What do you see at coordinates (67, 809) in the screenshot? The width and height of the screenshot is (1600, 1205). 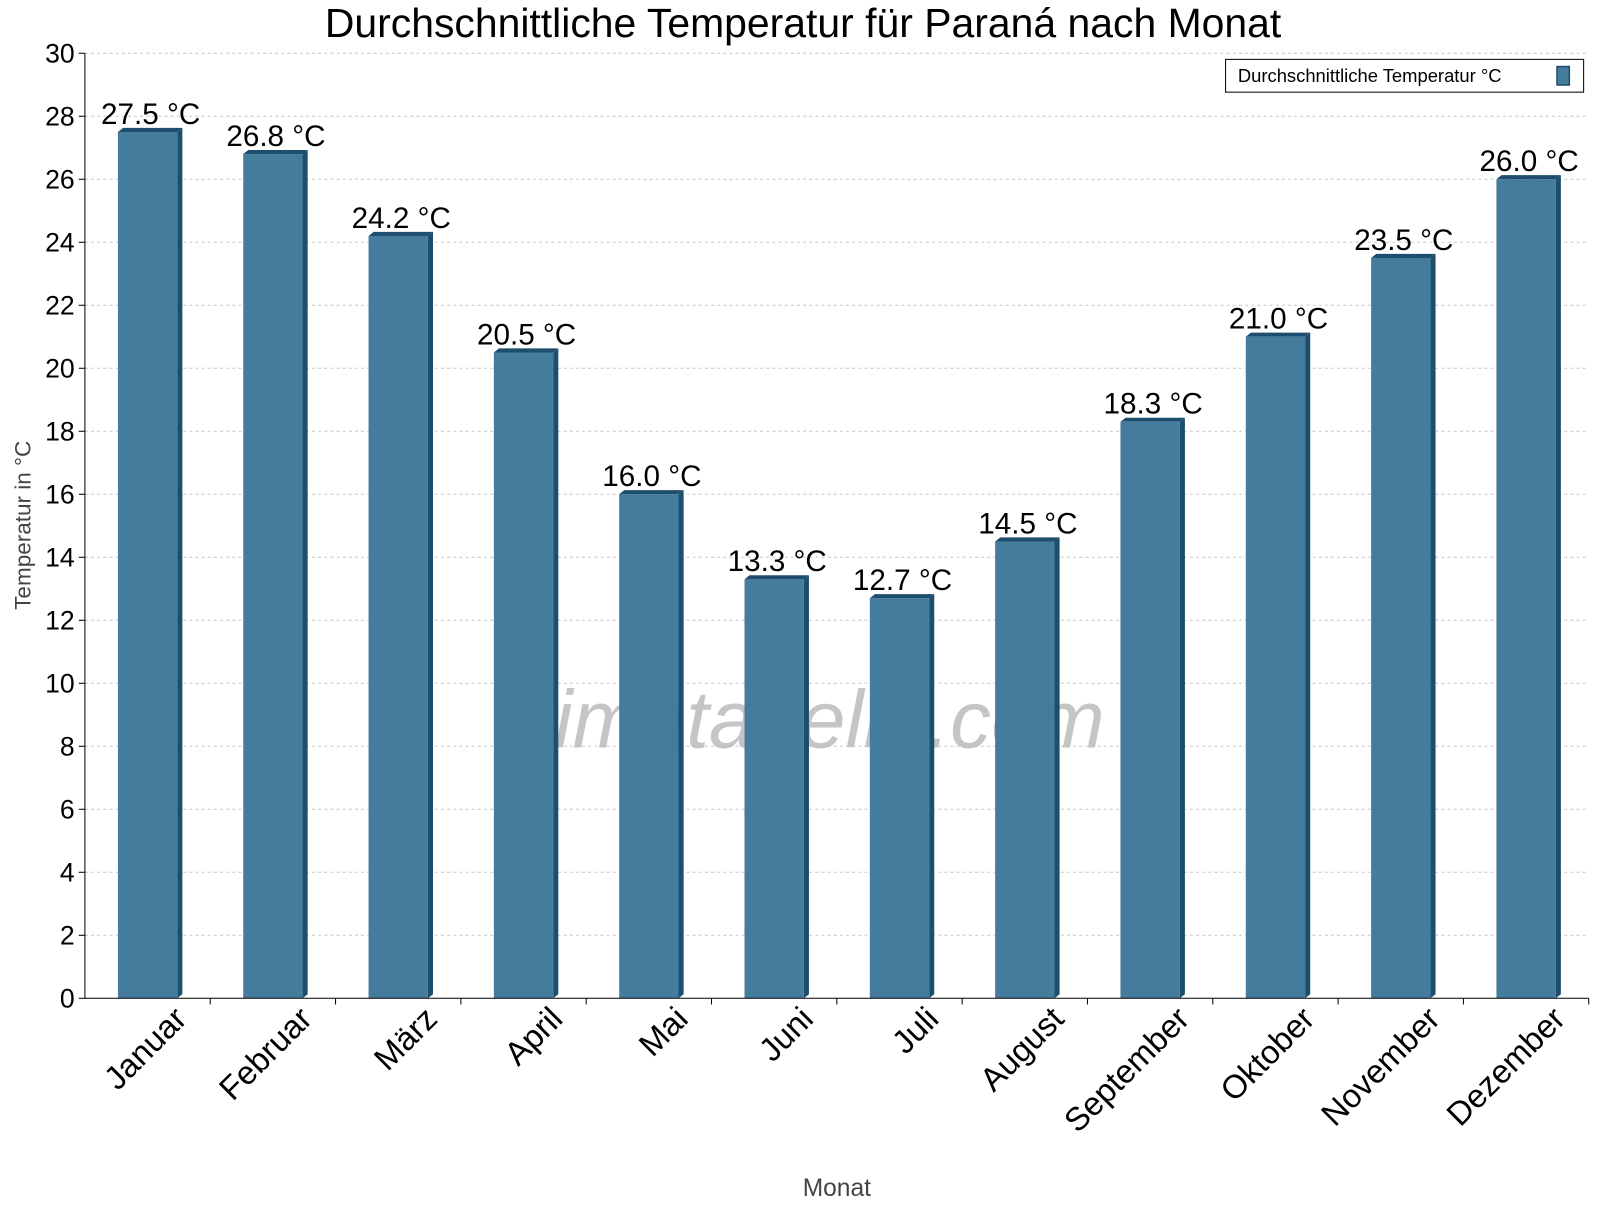 I see `y-tick-label: 6` at bounding box center [67, 809].